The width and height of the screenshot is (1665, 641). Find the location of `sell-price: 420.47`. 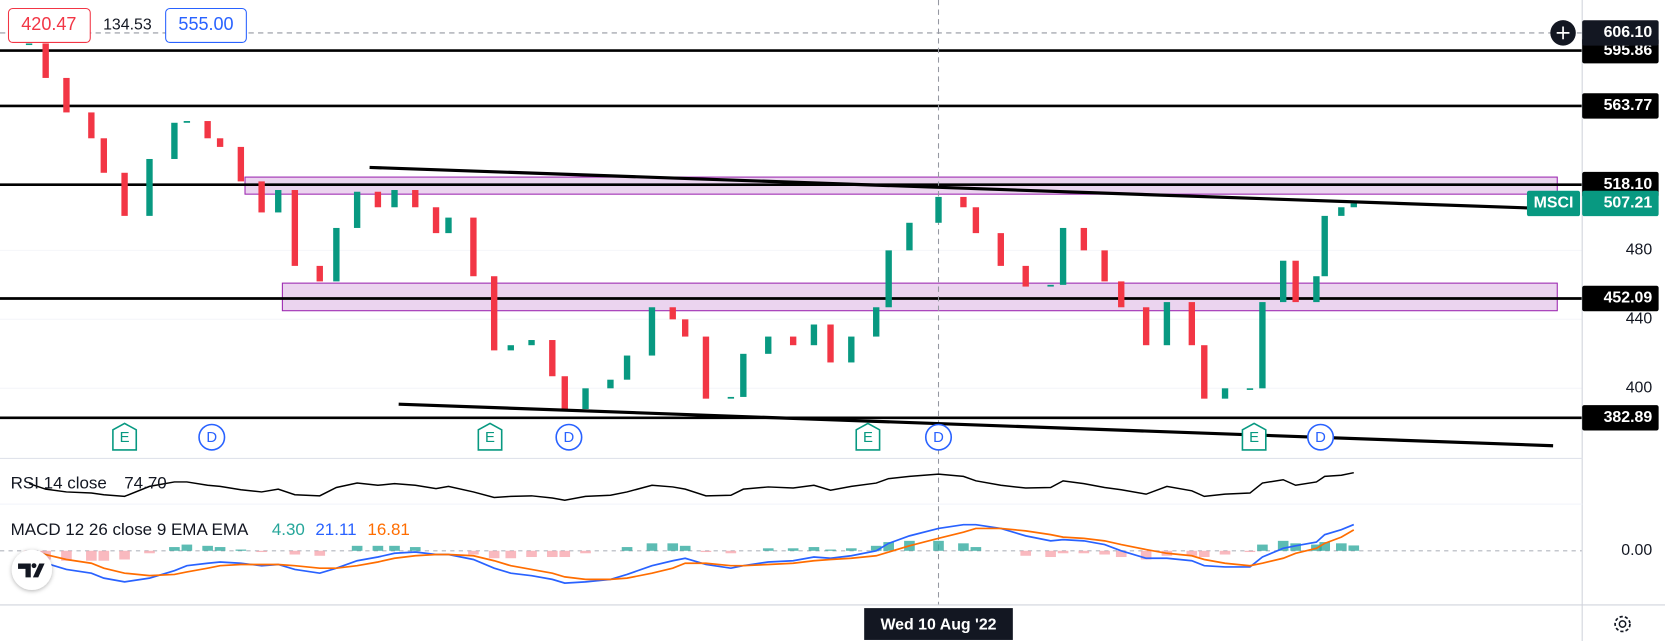

sell-price: 420.47 is located at coordinates (48, 24).